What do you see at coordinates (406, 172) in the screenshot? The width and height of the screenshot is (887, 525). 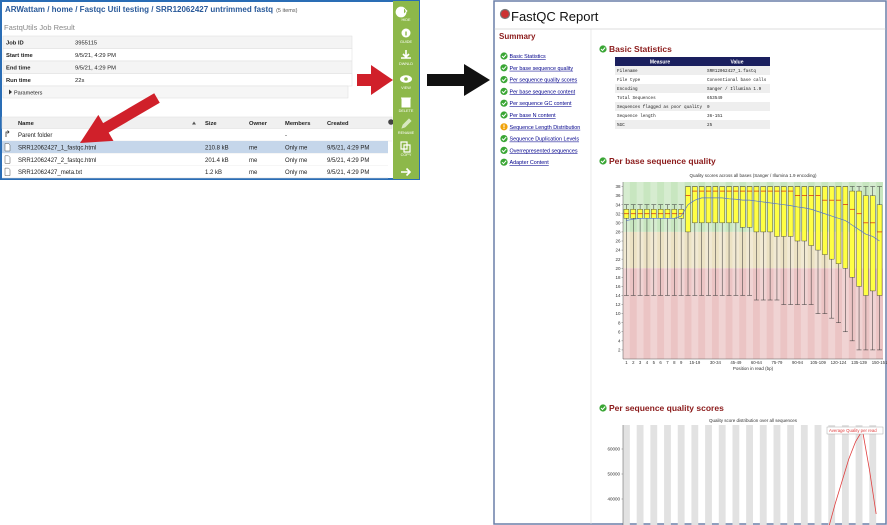 I see `next-icon` at bounding box center [406, 172].